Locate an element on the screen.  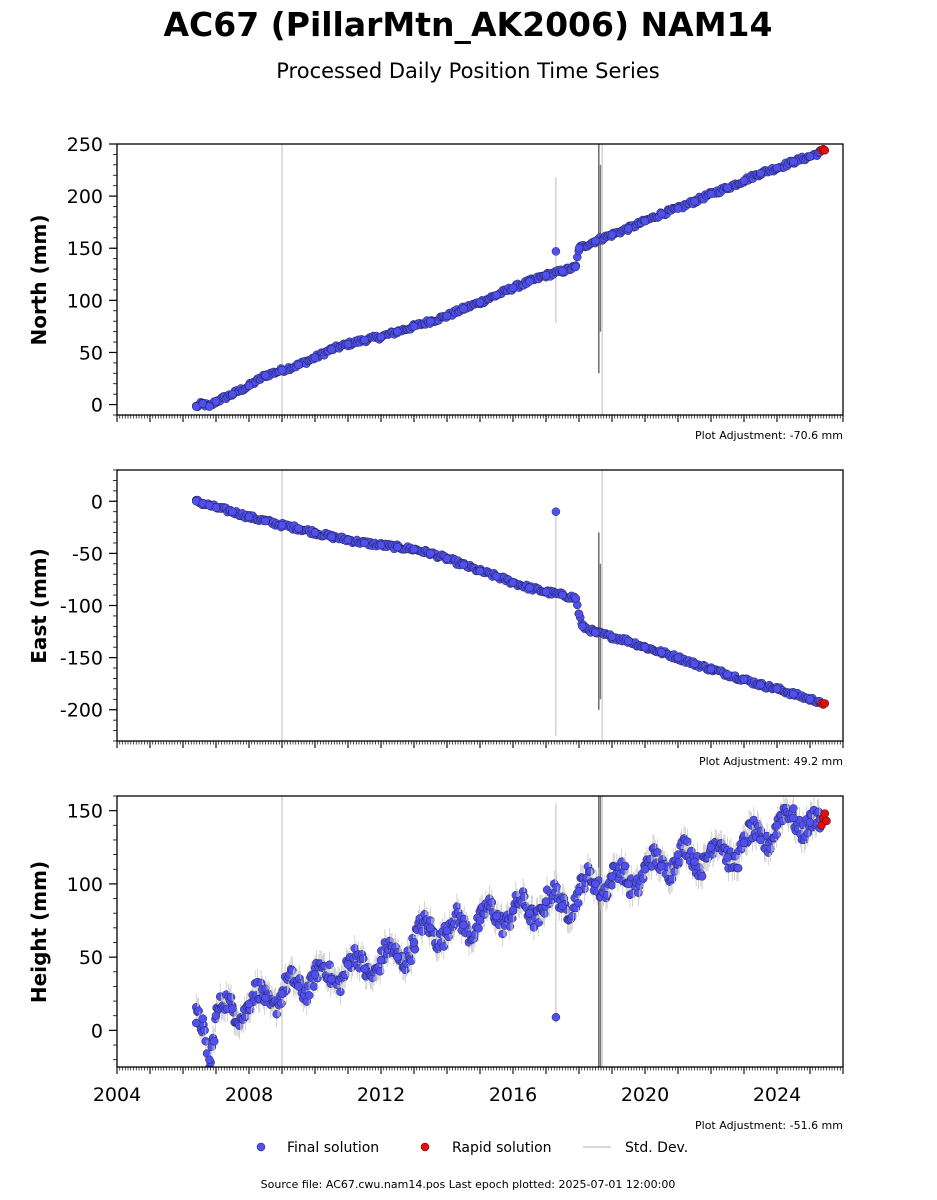
legend-rapid-label: Rapid solution is located at coordinates (502, 1148).